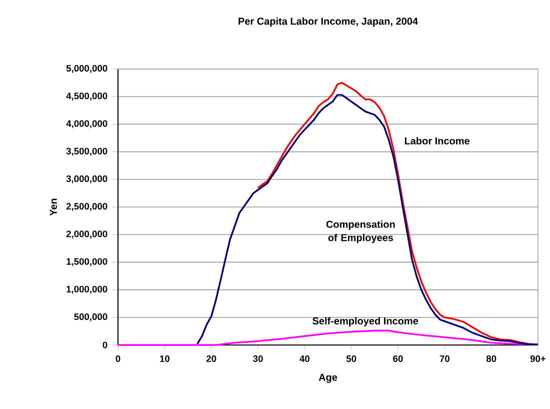  Describe the element at coordinates (305, 358) in the screenshot. I see `x-tick-label: 40` at that location.